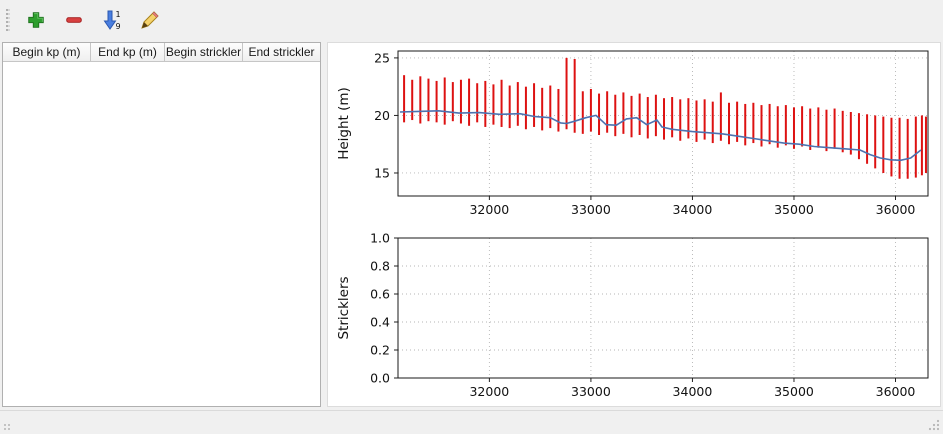 The height and width of the screenshot is (434, 943). Describe the element at coordinates (8, 20) in the screenshot. I see `toolbar-handle` at that location.